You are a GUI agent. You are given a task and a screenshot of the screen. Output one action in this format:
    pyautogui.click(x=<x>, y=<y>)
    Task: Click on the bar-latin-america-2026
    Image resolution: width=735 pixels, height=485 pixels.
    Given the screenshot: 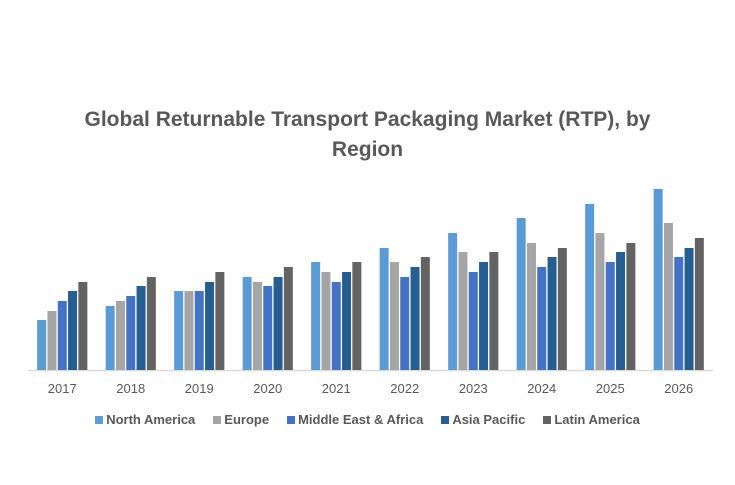 What is the action you would take?
    pyautogui.click(x=699, y=304)
    